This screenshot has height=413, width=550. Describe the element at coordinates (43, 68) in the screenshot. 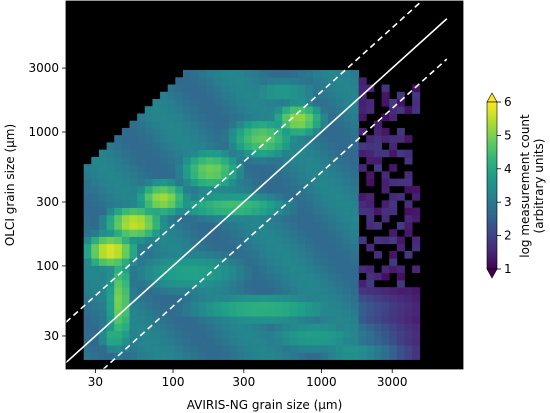

I see `y-tick-label: 3000` at that location.